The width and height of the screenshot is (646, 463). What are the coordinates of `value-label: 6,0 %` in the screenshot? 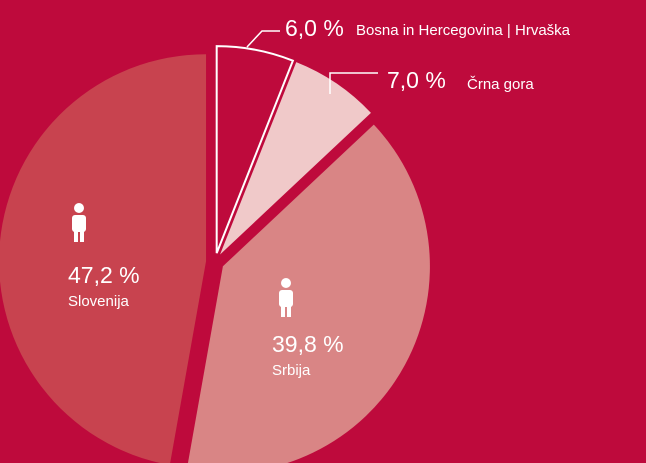 It's located at (314, 28).